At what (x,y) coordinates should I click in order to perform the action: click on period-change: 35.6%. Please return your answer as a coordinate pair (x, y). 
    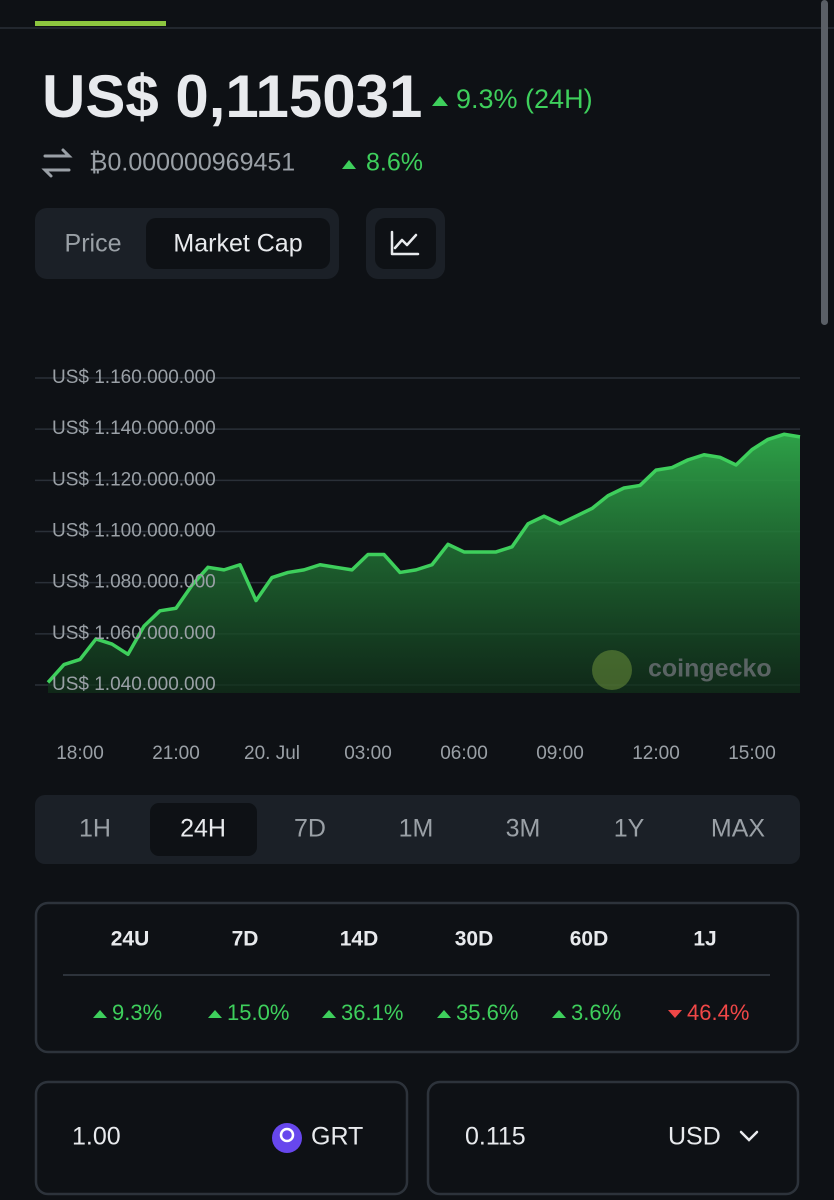
    Looking at the image, I should click on (487, 1012).